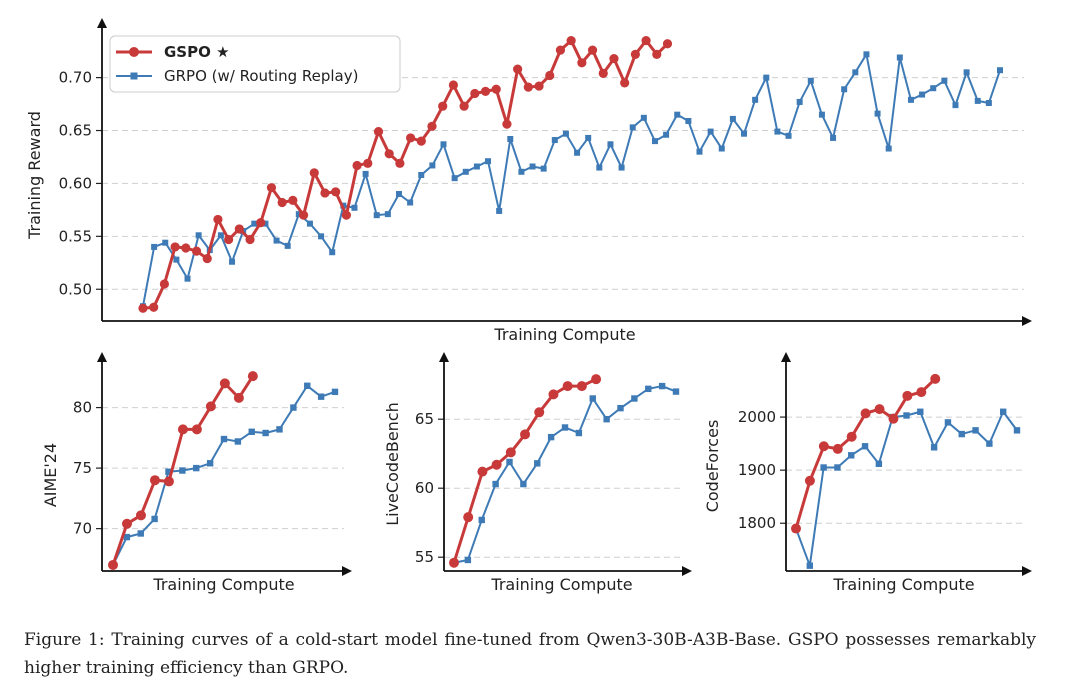 Image resolution: width=1080 pixels, height=690 pixels. I want to click on series-line, so click(224, 475).